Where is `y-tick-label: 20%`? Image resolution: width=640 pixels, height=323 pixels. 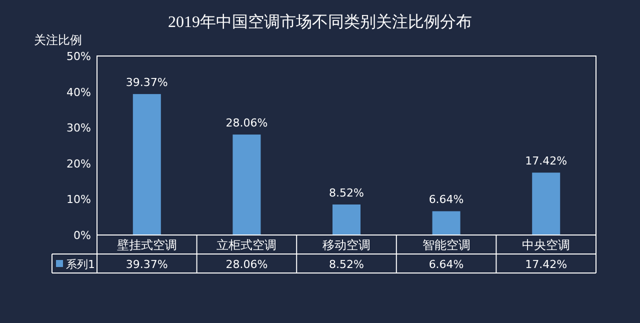
y-tick-label: 20% is located at coordinates (78, 163).